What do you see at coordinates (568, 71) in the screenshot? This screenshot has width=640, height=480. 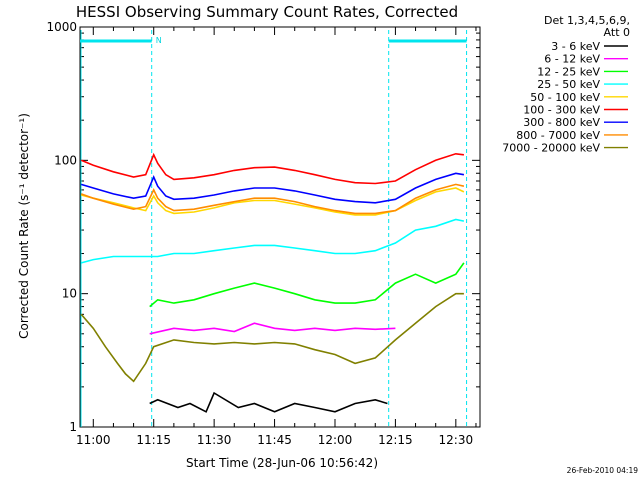 I see `legend-entry: 12 - 25 keV` at bounding box center [568, 71].